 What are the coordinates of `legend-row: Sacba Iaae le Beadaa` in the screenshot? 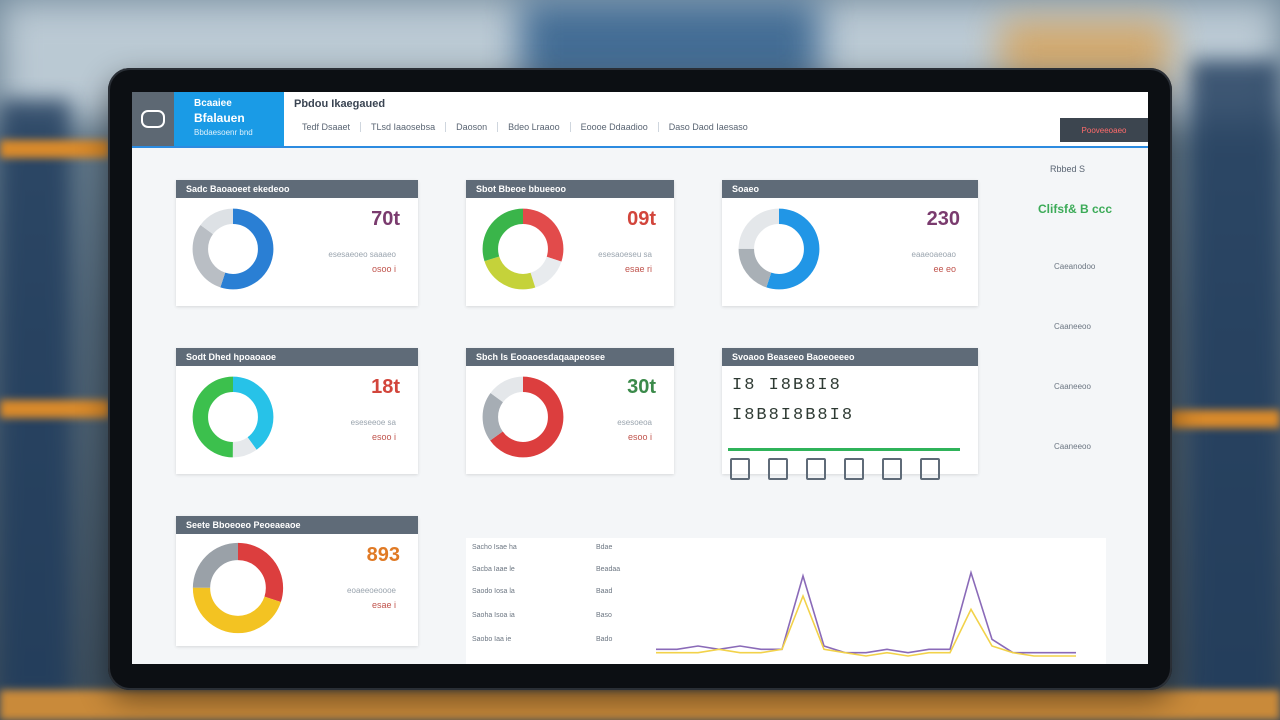 It's located at (547, 569).